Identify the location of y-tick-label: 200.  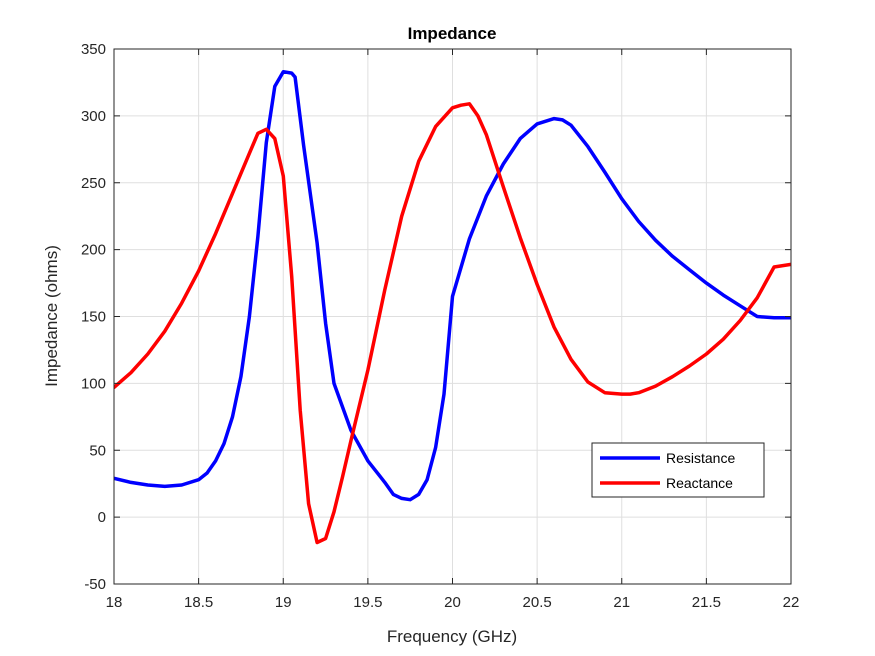
(93, 250).